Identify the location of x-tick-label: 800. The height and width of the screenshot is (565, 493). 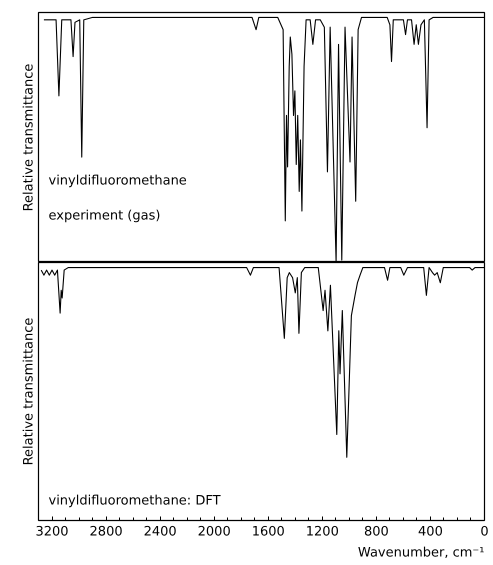
(376, 532).